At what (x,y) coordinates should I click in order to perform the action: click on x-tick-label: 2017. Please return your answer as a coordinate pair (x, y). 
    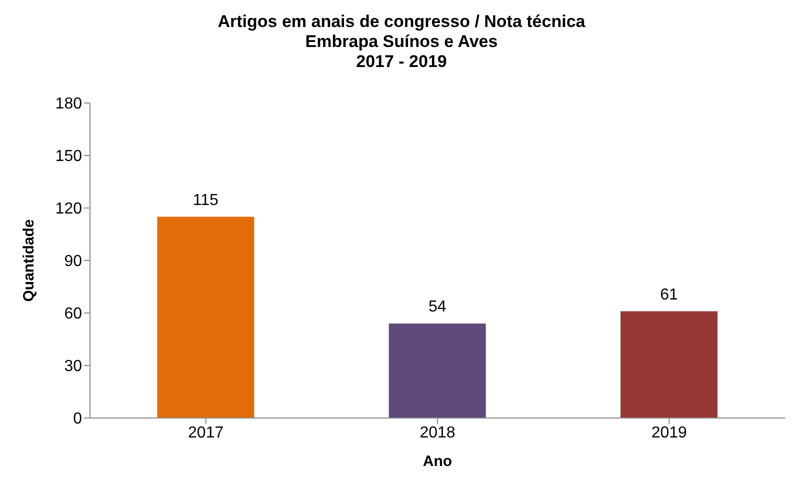
    Looking at the image, I should click on (206, 433).